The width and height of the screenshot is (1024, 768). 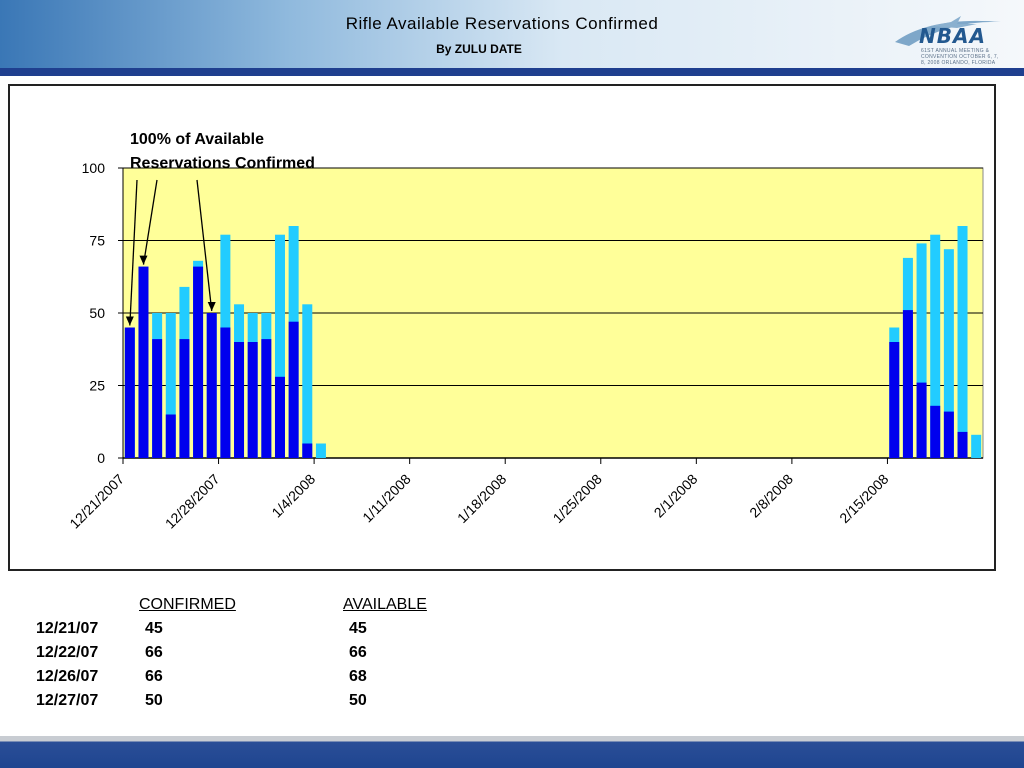 What do you see at coordinates (154, 700) in the screenshot?
I see `row-confirmed: 50` at bounding box center [154, 700].